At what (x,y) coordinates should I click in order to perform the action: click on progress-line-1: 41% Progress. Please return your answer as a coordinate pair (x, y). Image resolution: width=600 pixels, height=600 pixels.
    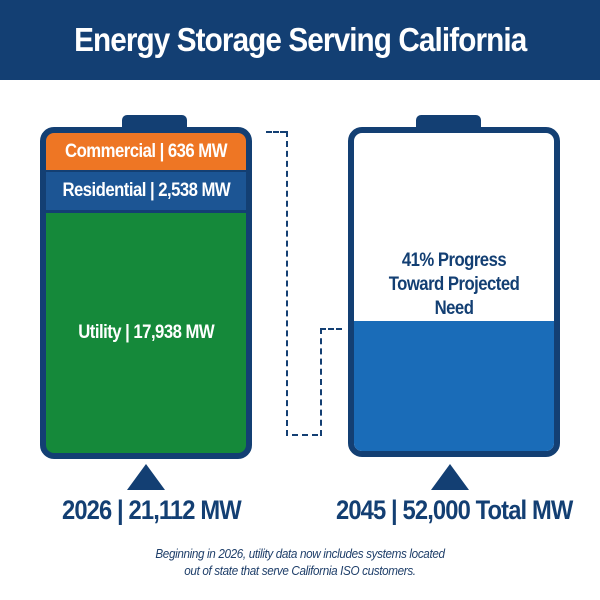
    Looking at the image, I should click on (454, 260).